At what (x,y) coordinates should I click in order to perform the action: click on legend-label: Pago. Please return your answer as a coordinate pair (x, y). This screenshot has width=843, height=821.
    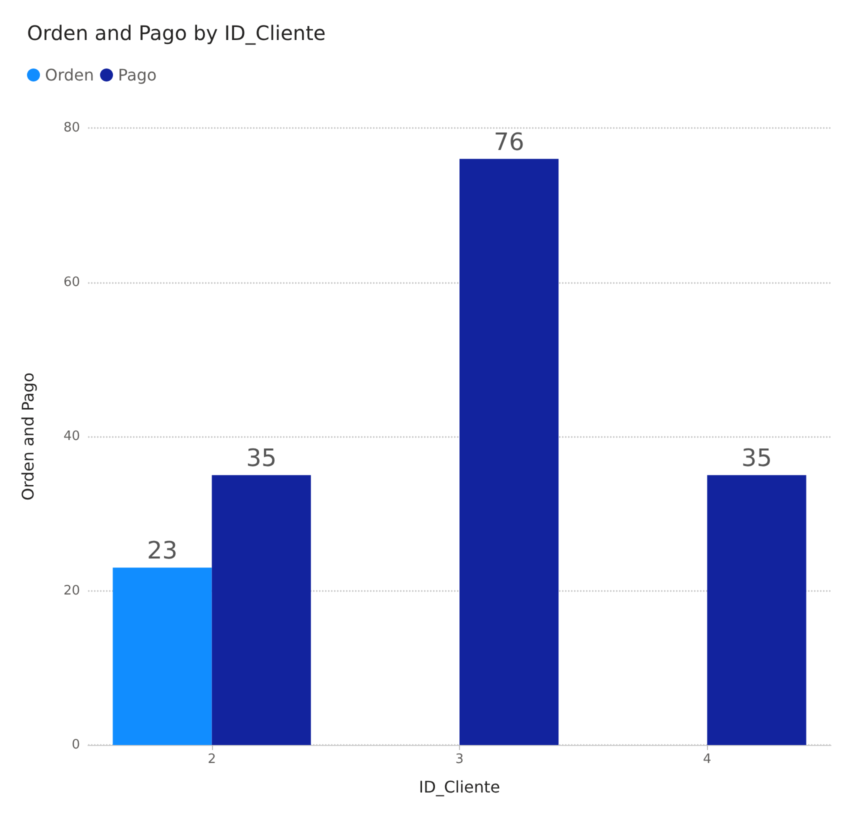
    Looking at the image, I should click on (137, 75).